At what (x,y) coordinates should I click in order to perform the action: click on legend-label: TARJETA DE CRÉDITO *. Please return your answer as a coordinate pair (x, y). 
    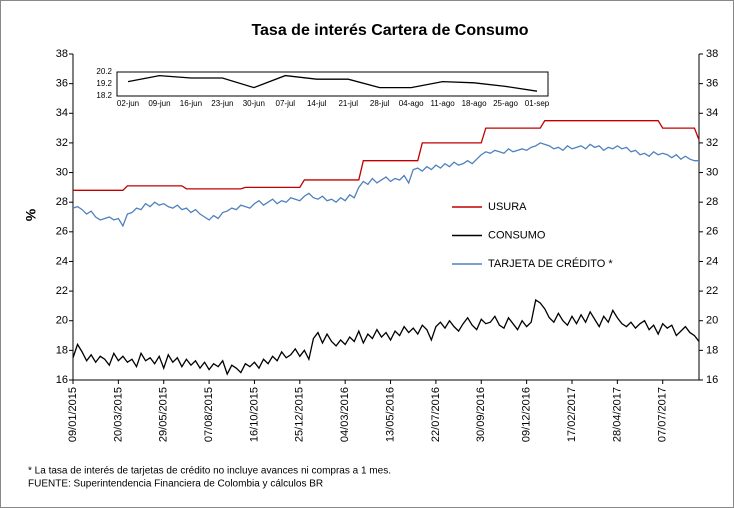
    Looking at the image, I should click on (550, 263).